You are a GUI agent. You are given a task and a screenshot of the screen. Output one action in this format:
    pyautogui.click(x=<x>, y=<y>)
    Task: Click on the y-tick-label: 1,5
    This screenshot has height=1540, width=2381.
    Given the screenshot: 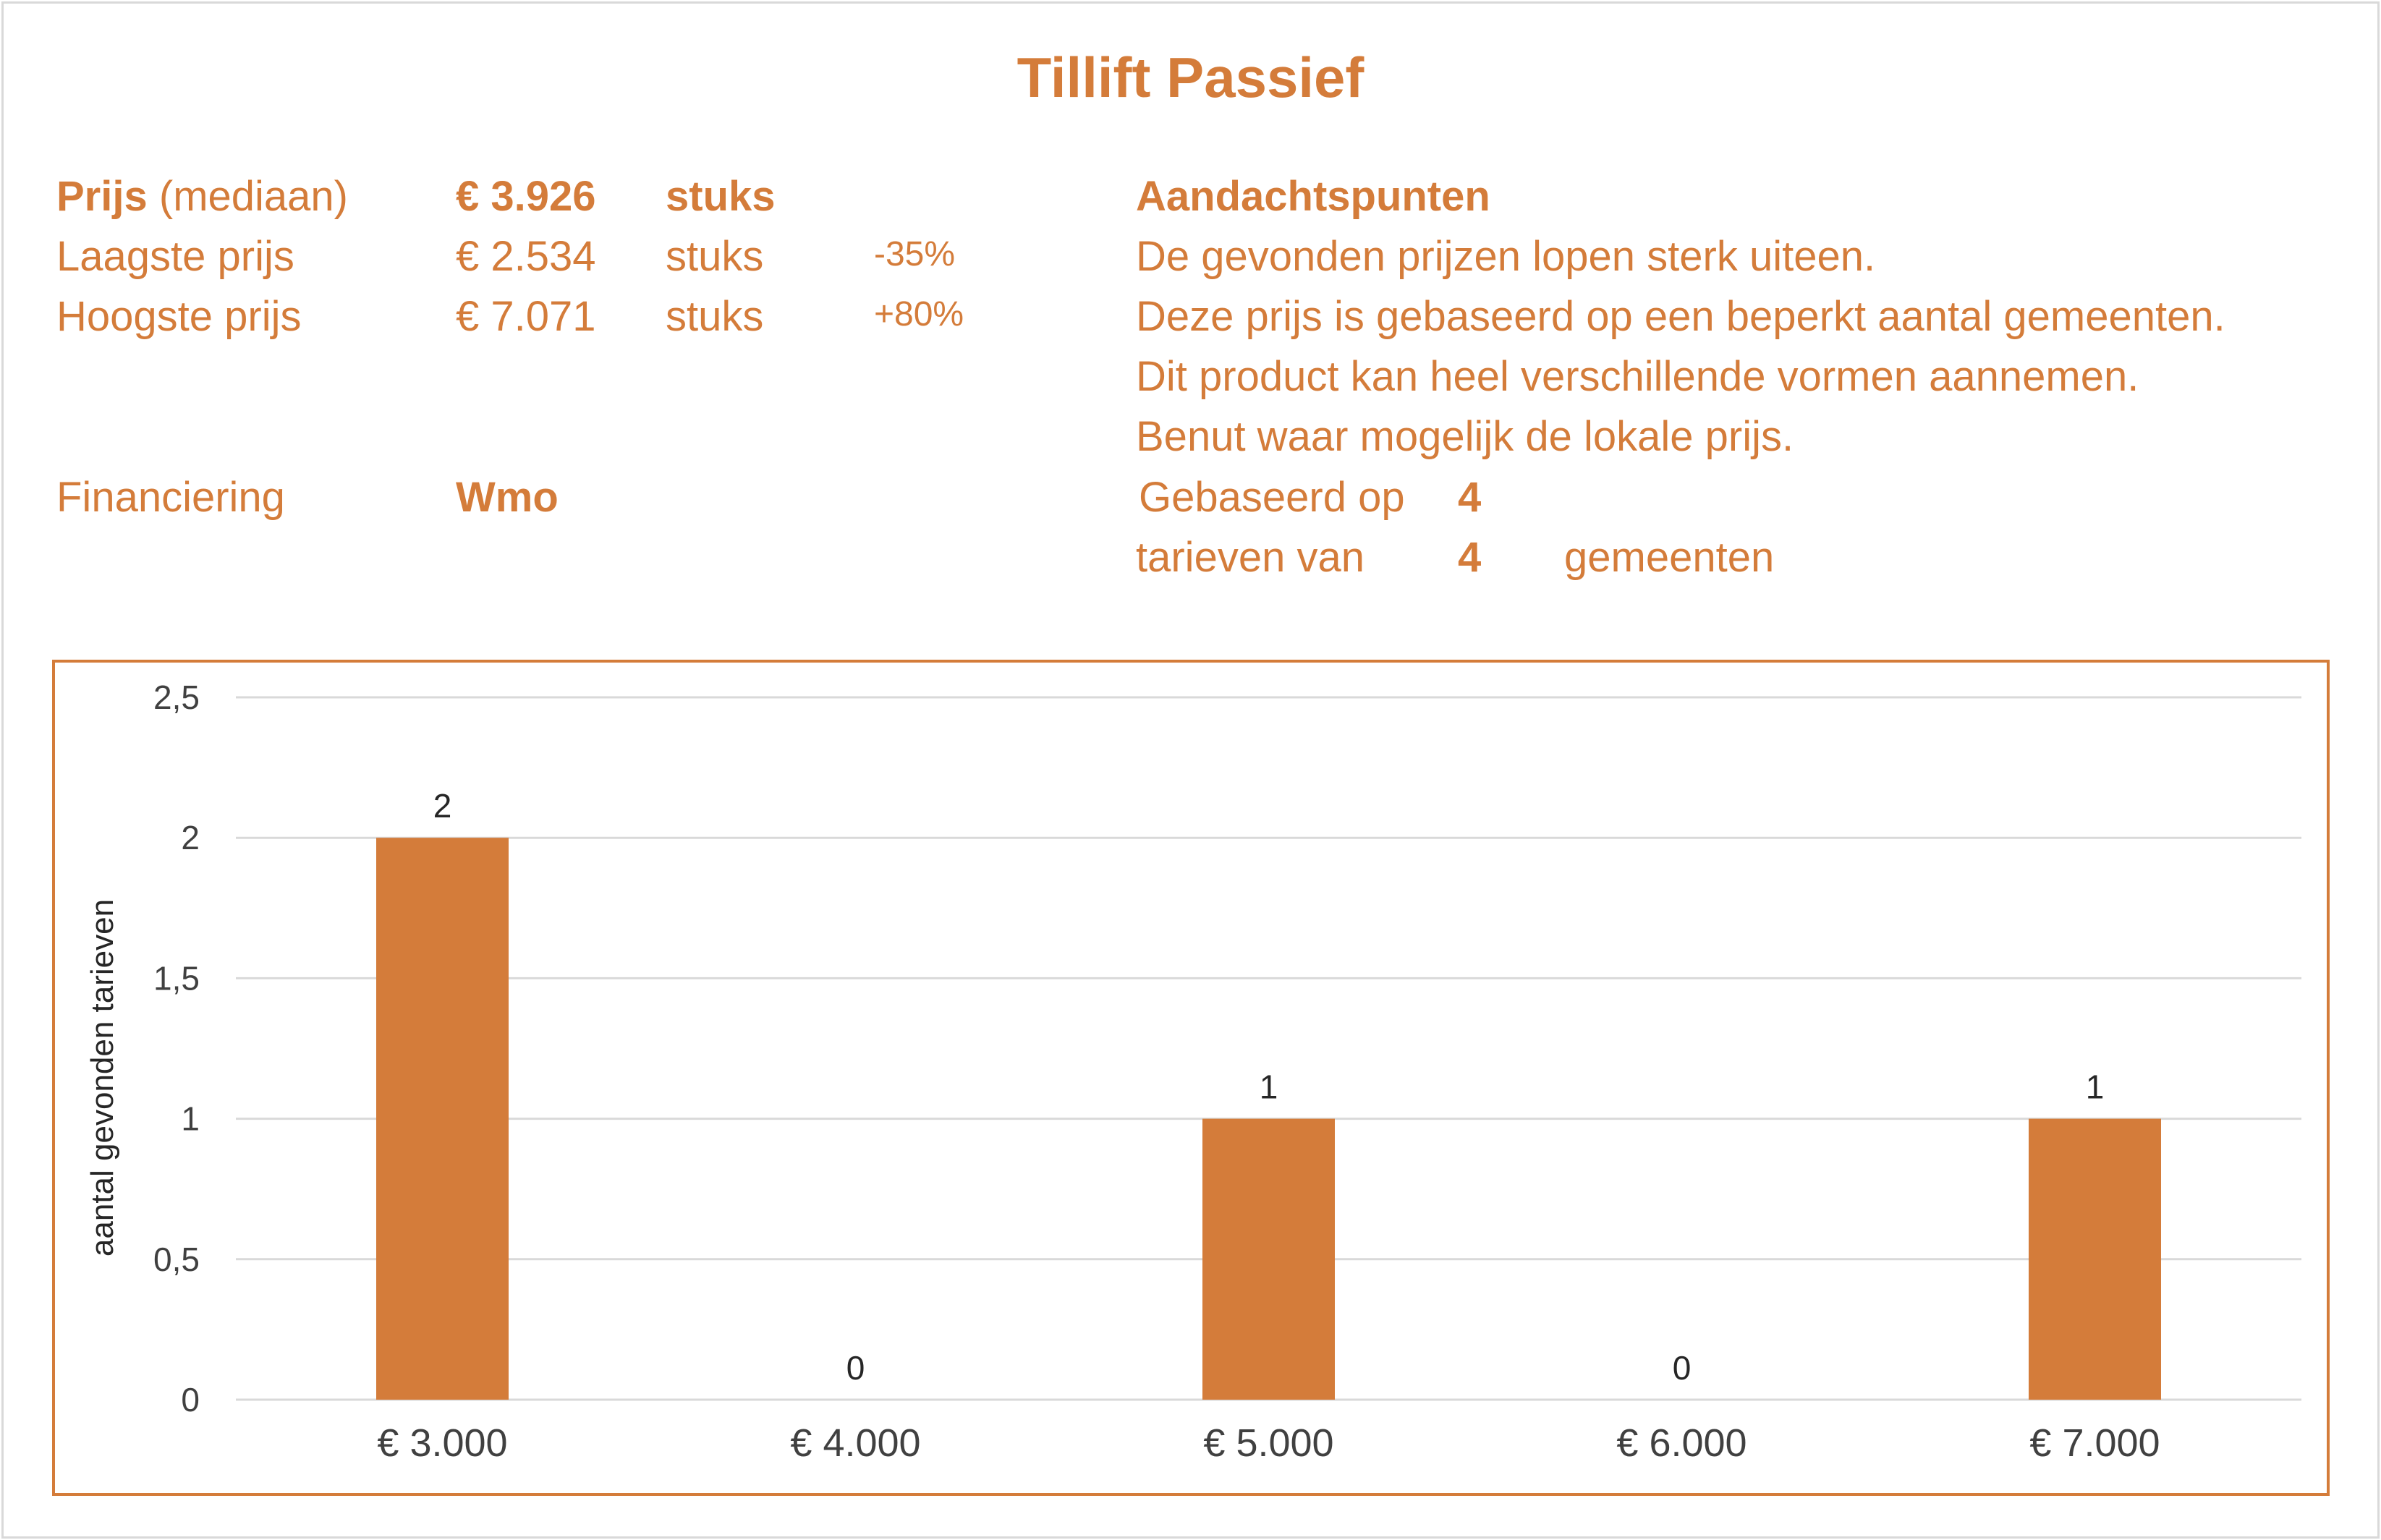 What is the action you would take?
    pyautogui.click(x=176, y=978)
    